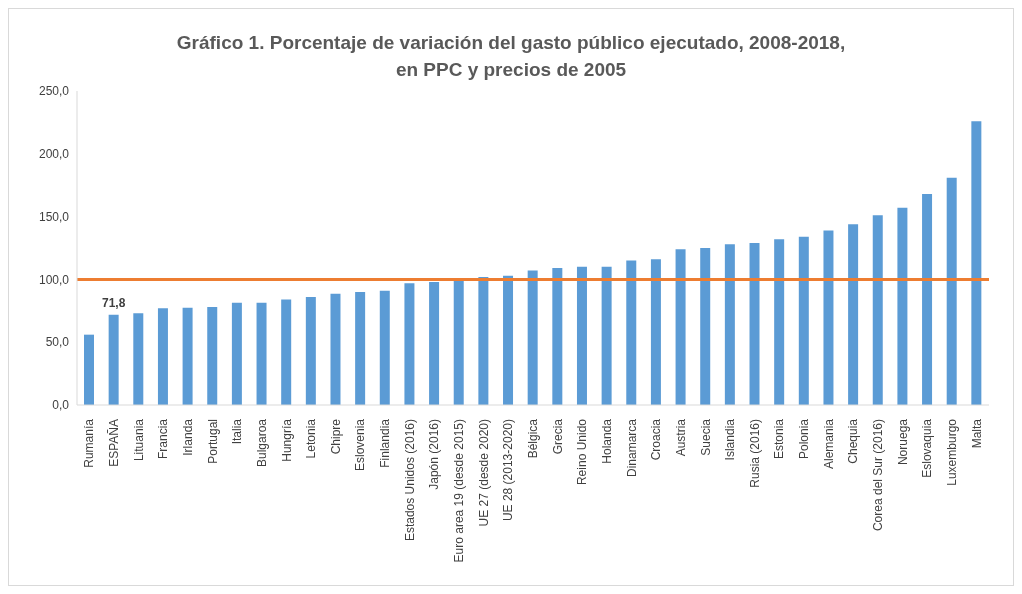 This screenshot has height=594, width=1022. What do you see at coordinates (533, 438) in the screenshot?
I see `x-tick-label: Bélgica` at bounding box center [533, 438].